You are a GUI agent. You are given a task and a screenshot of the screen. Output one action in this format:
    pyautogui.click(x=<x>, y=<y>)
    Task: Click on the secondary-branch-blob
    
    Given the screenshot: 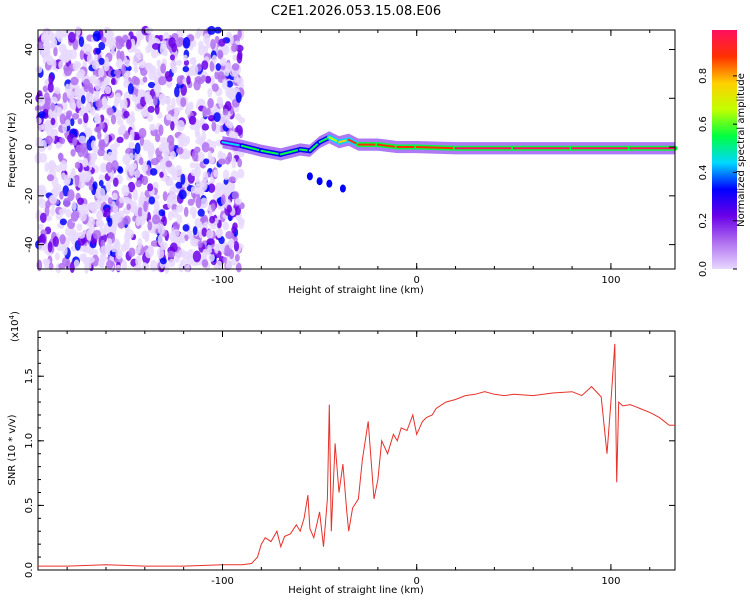 What is the action you would take?
    pyautogui.click(x=319, y=181)
    